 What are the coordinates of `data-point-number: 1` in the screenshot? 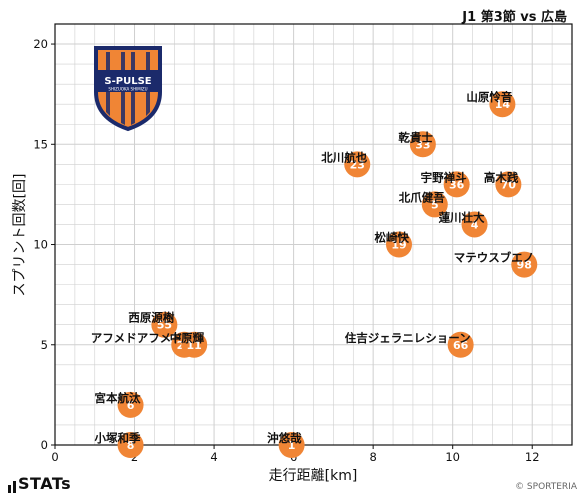 It's located at (292, 445).